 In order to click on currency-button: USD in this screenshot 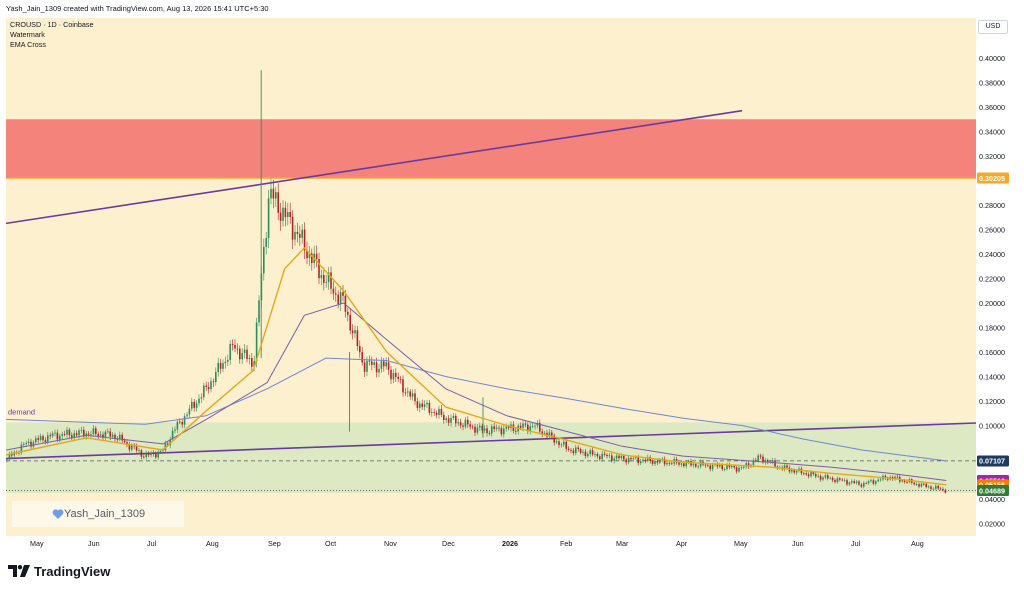, I will do `click(993, 27)`.